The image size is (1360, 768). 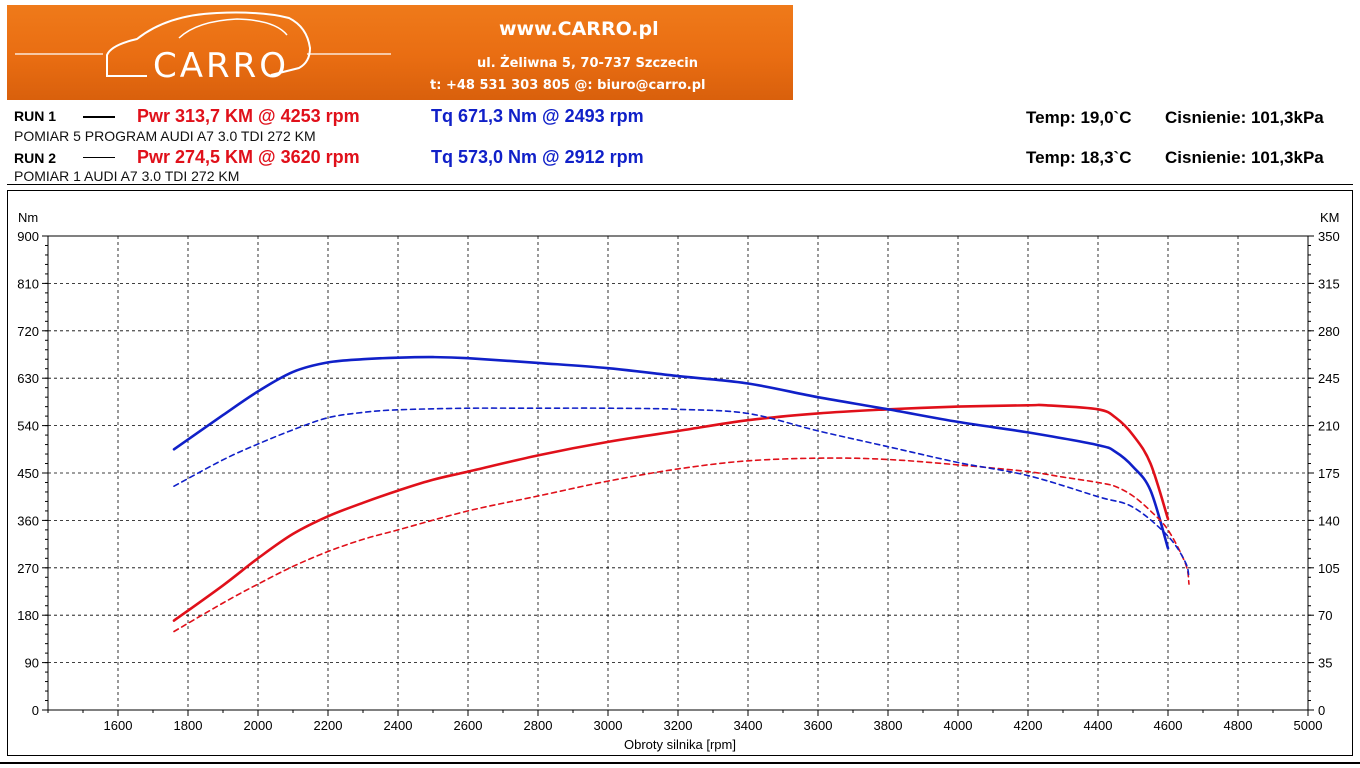 What do you see at coordinates (537, 116) in the screenshot?
I see `run1-torque: Tq 671,3 Nm @ 2493 rpm` at bounding box center [537, 116].